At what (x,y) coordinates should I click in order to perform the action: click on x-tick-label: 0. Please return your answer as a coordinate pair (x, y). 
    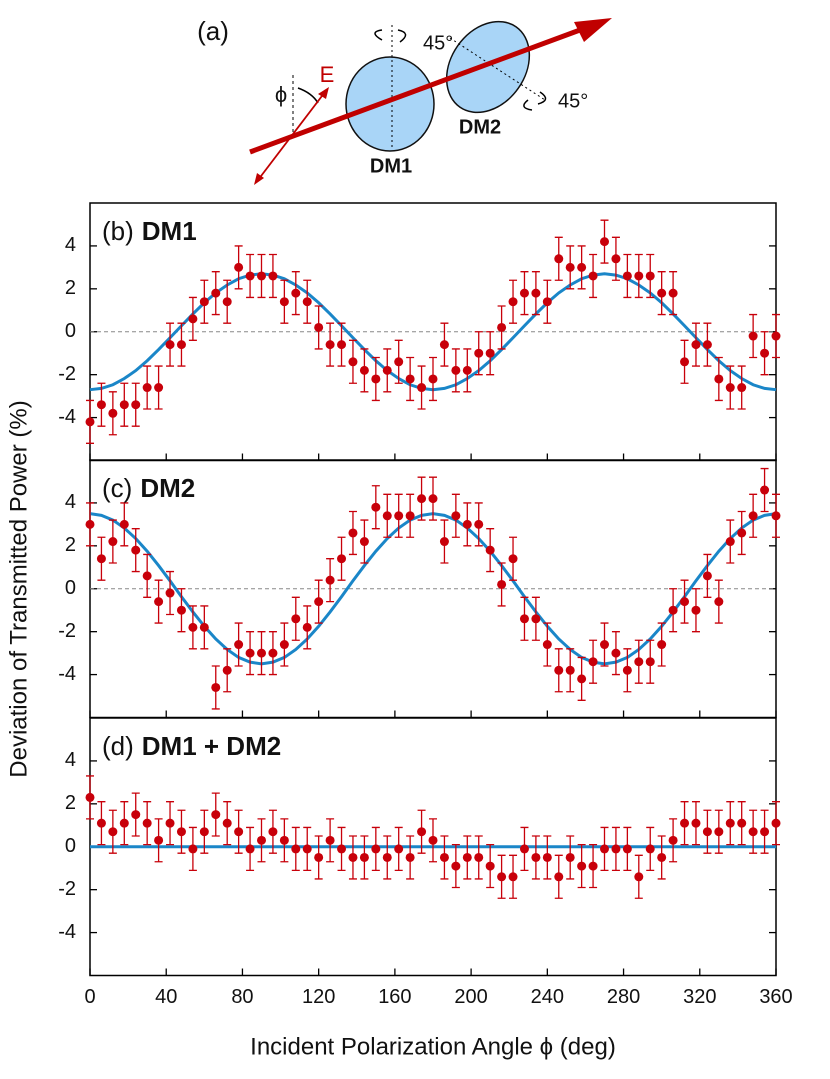
    Looking at the image, I should click on (89, 997).